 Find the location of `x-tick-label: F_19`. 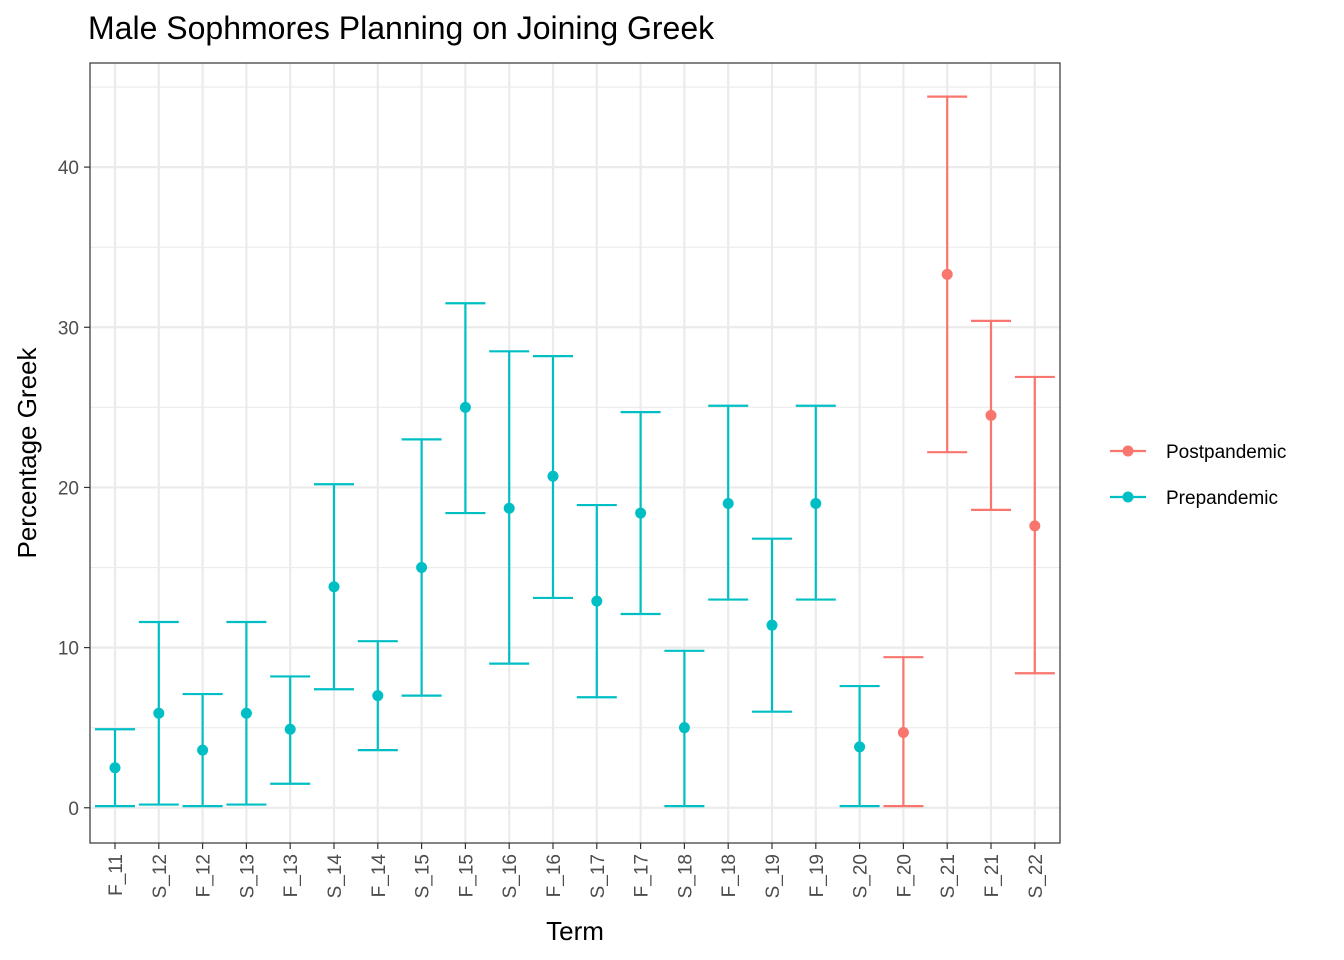

x-tick-label: F_19 is located at coordinates (817, 875).